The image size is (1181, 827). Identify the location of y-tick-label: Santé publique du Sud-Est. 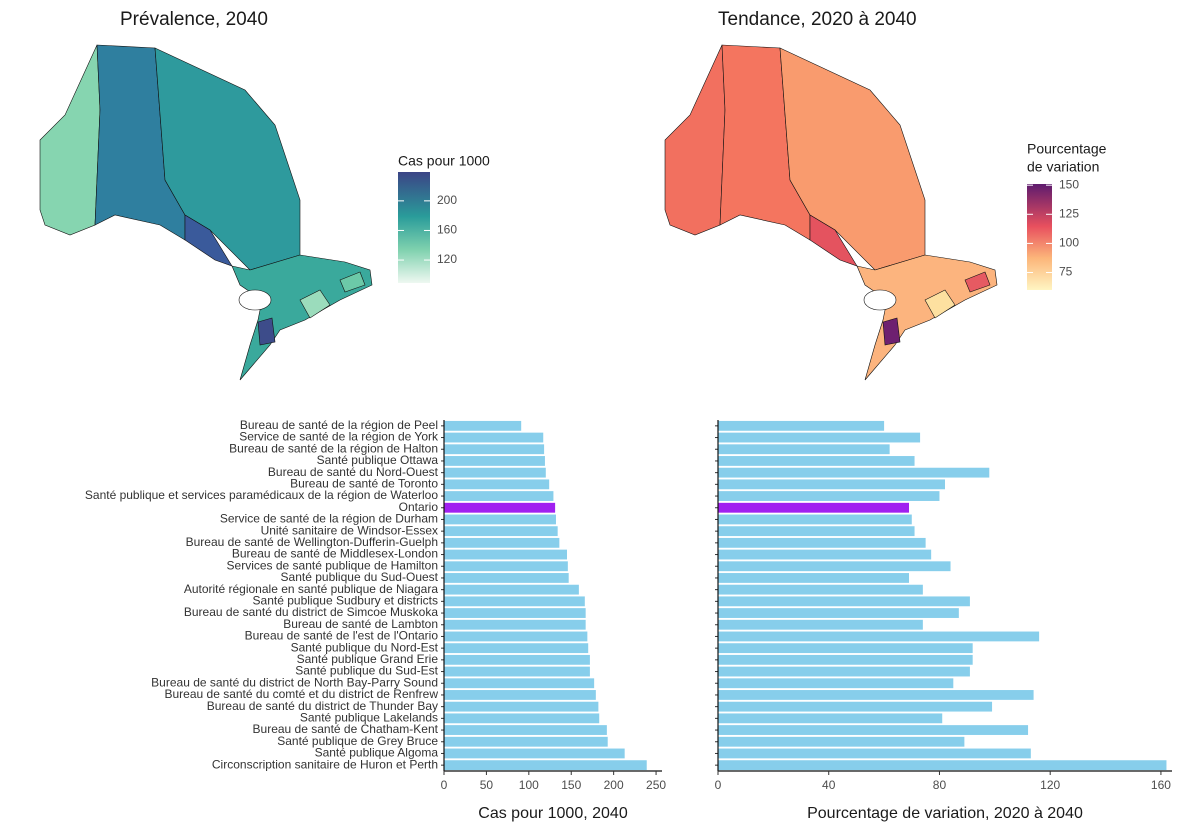
(366, 671).